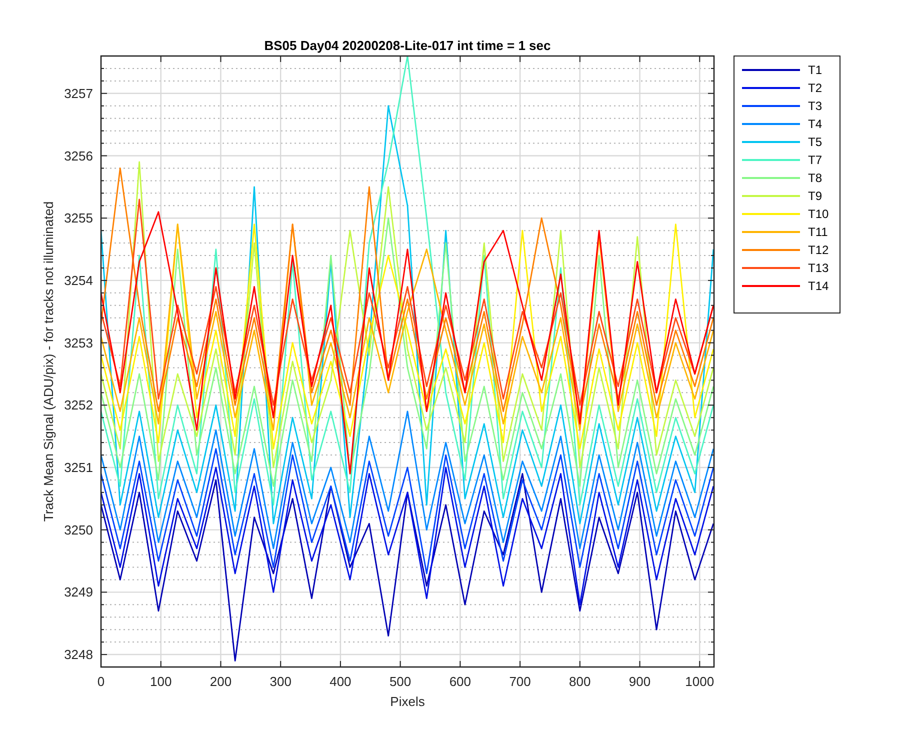  I want to click on legend-label: T1, so click(815, 70).